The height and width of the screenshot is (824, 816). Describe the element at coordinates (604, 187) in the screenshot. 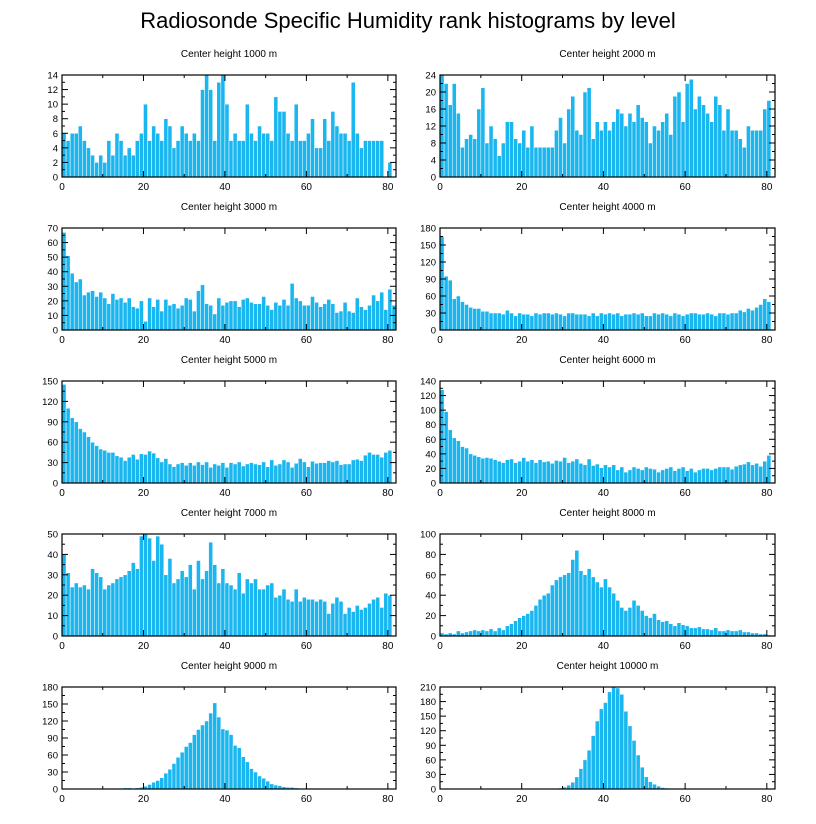

I see `x-tick-label: 40` at that location.